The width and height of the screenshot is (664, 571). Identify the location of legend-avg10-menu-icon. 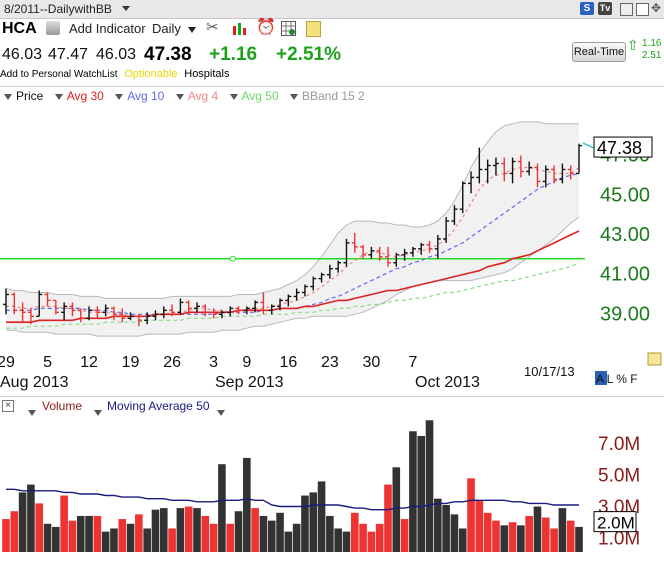
(119, 96).